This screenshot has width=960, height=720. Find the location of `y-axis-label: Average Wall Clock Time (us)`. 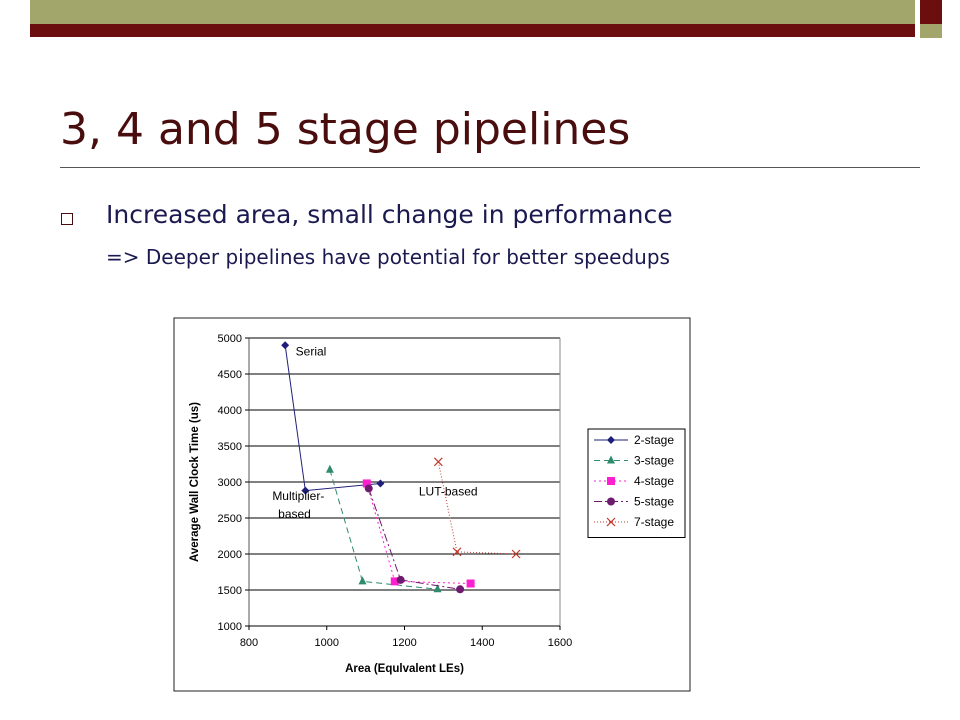

y-axis-label: Average Wall Clock Time (us) is located at coordinates (195, 482).